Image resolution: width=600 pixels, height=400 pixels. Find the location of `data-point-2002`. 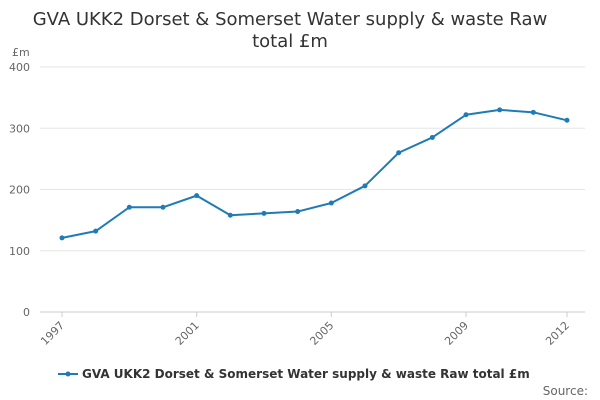

data-point-2002 is located at coordinates (230, 215).